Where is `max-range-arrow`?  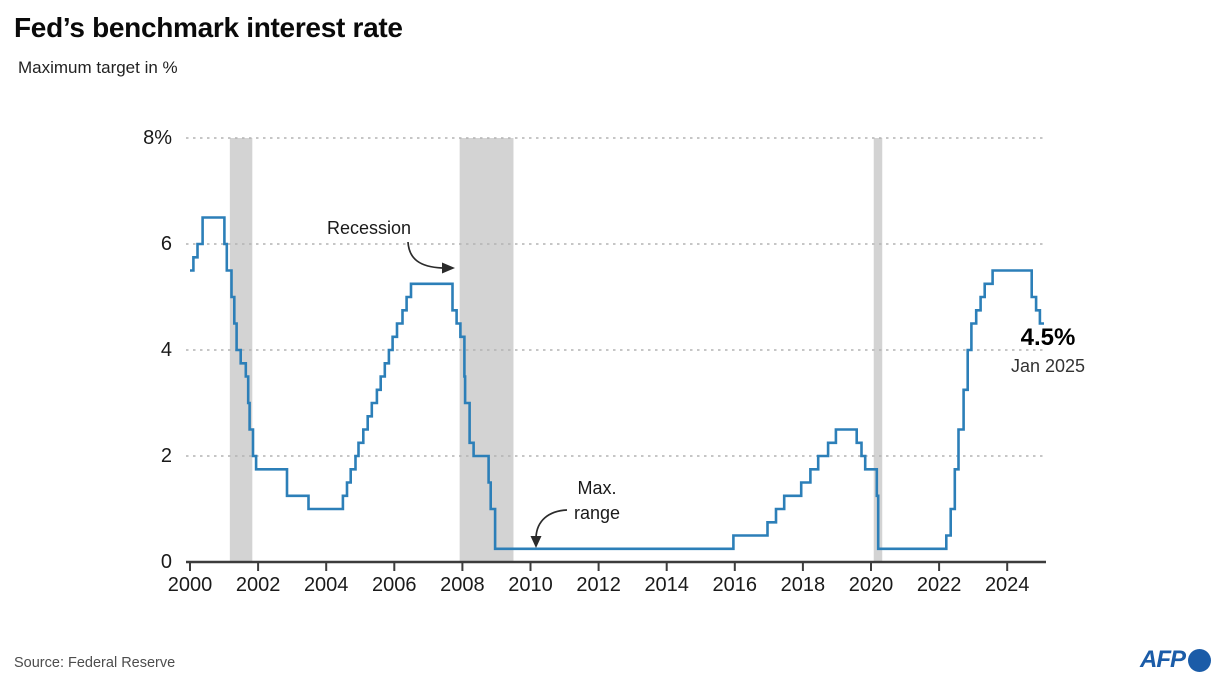 max-range-arrow is located at coordinates (551, 523).